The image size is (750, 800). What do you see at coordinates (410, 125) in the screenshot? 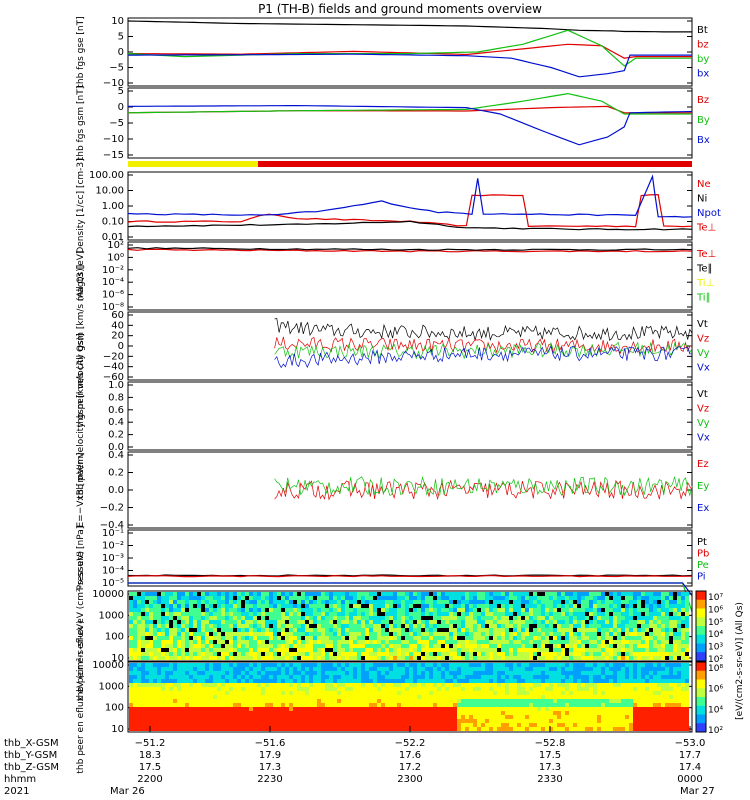
I see `series-line-Bx` at bounding box center [410, 125].